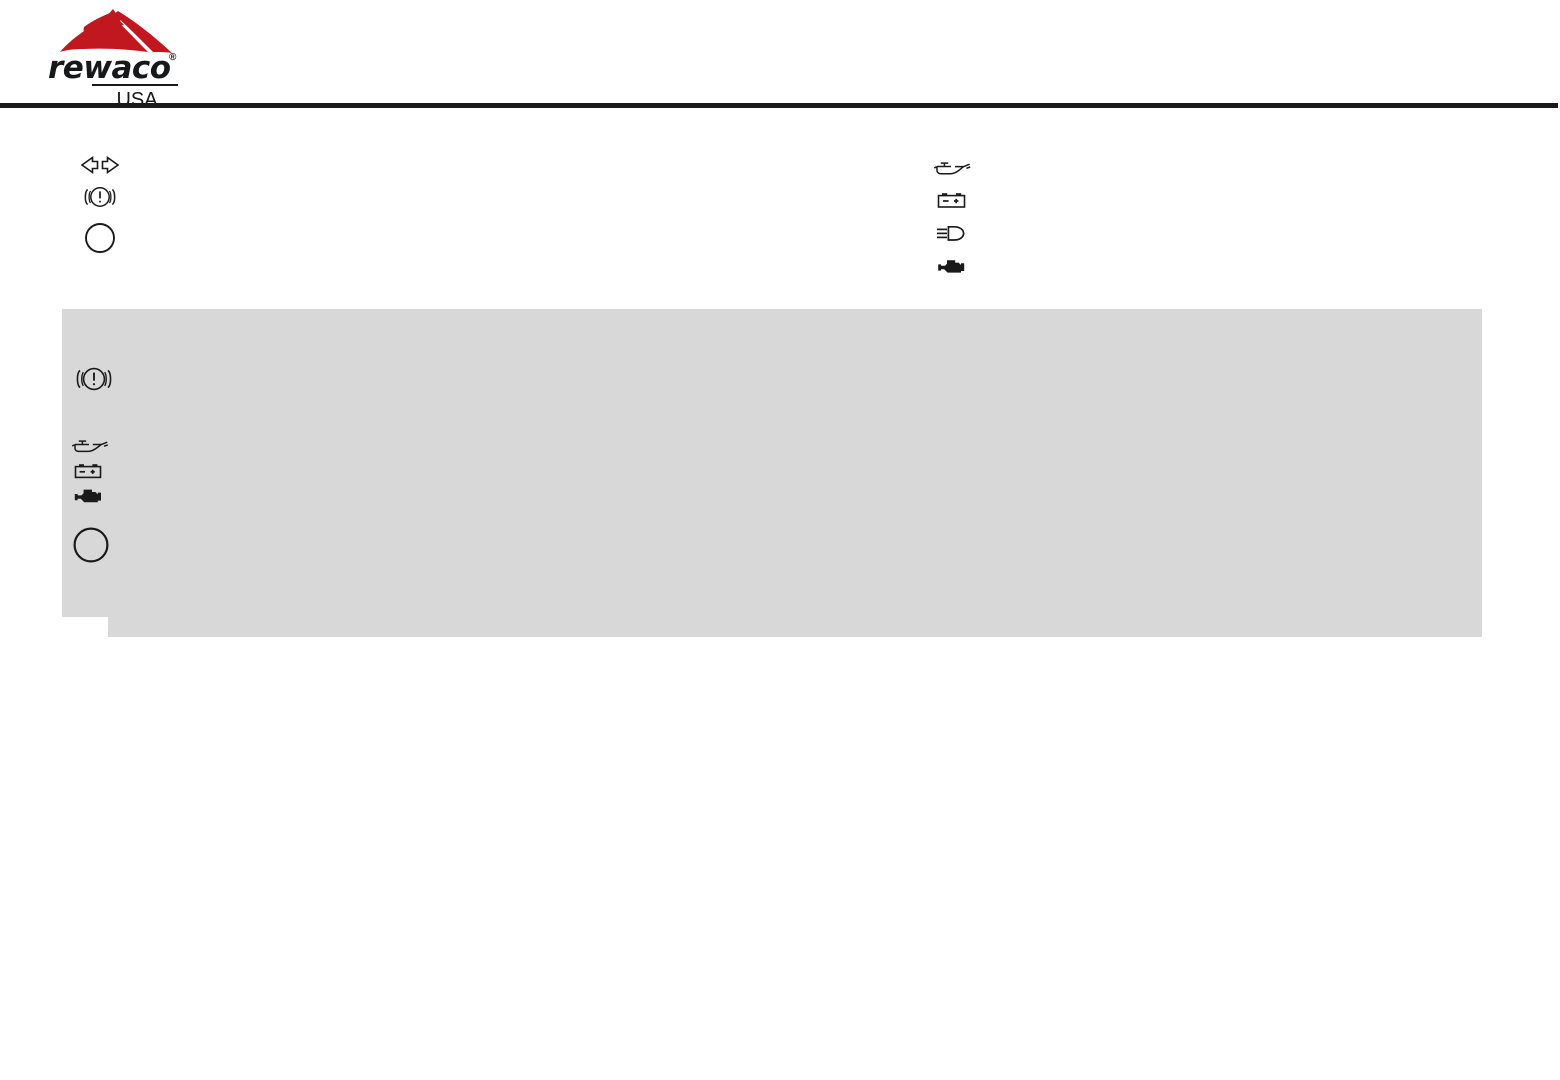 Image resolution: width=1560 pixels, height=1080 pixels. What do you see at coordinates (780, 55) in the screenshot?
I see `page-header: rewaco ® USA` at bounding box center [780, 55].